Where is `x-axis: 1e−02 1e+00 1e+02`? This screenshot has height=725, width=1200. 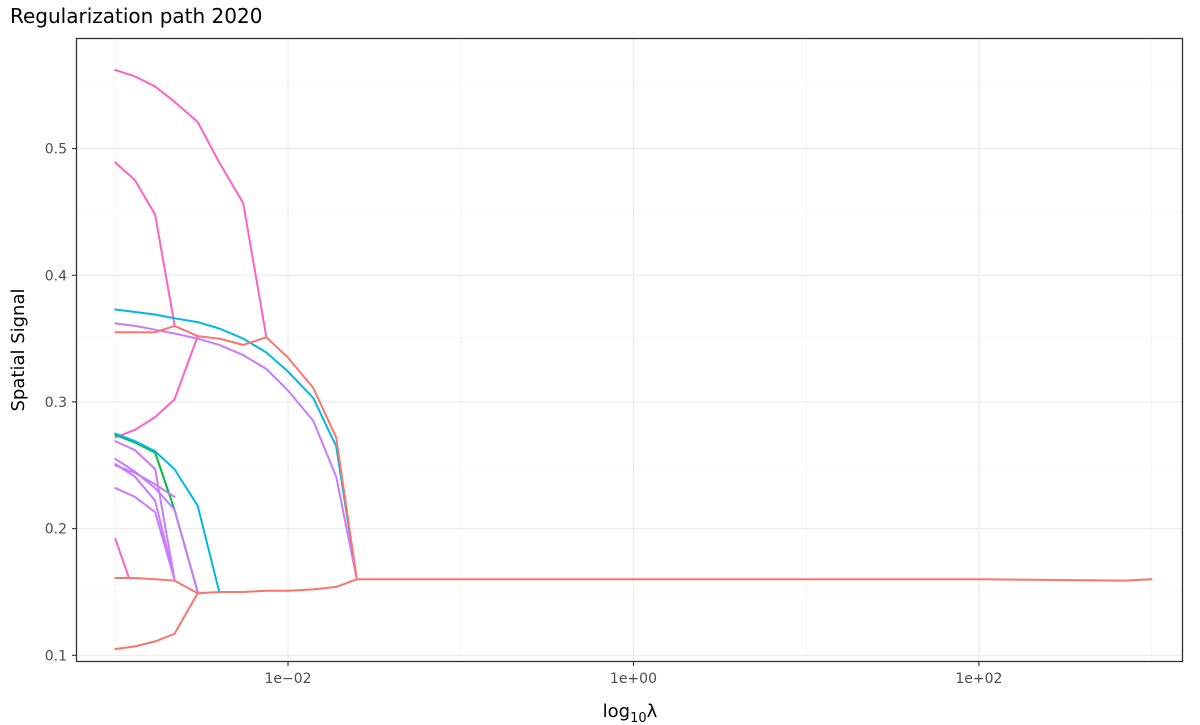 x-axis: 1e−02 1e+00 1e+02 is located at coordinates (633, 674).